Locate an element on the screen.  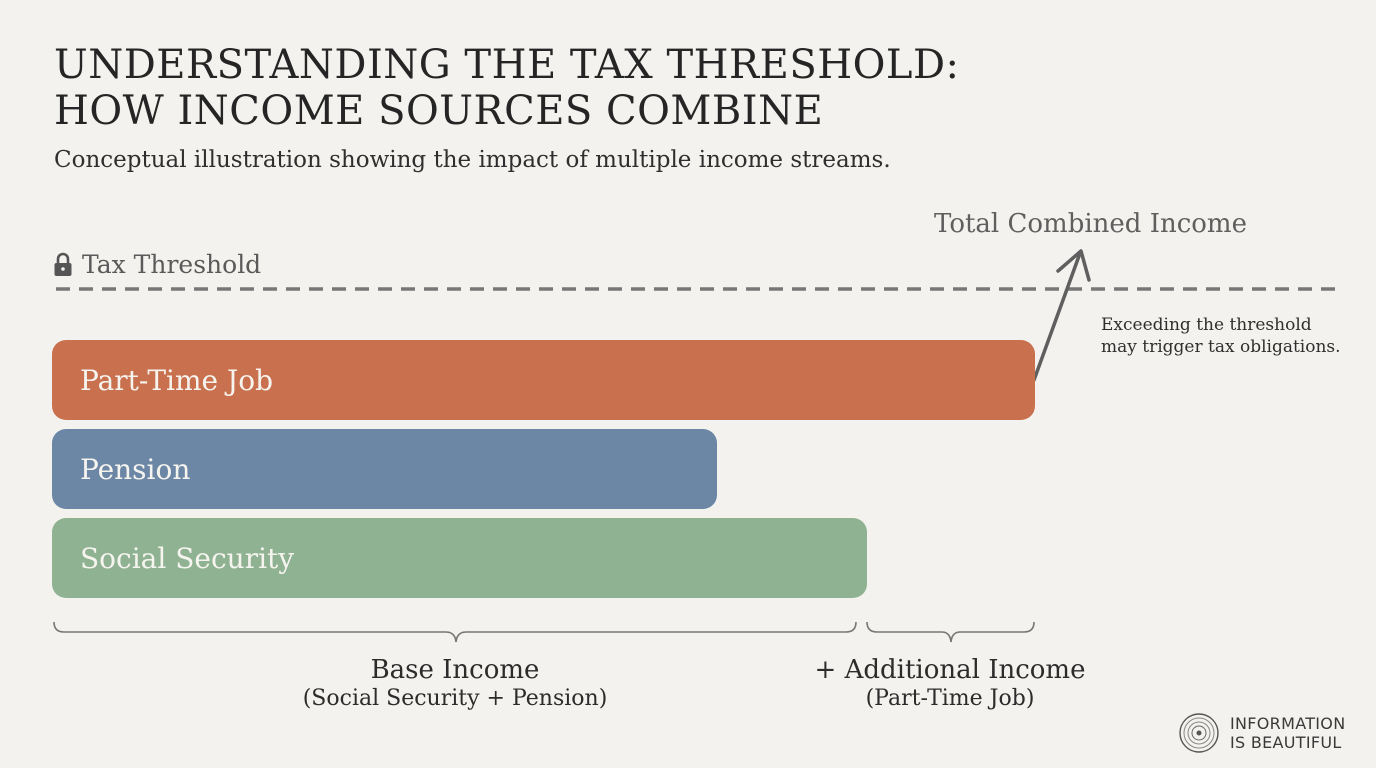
additional-income-title: + Additional Income is located at coordinates (950, 670).